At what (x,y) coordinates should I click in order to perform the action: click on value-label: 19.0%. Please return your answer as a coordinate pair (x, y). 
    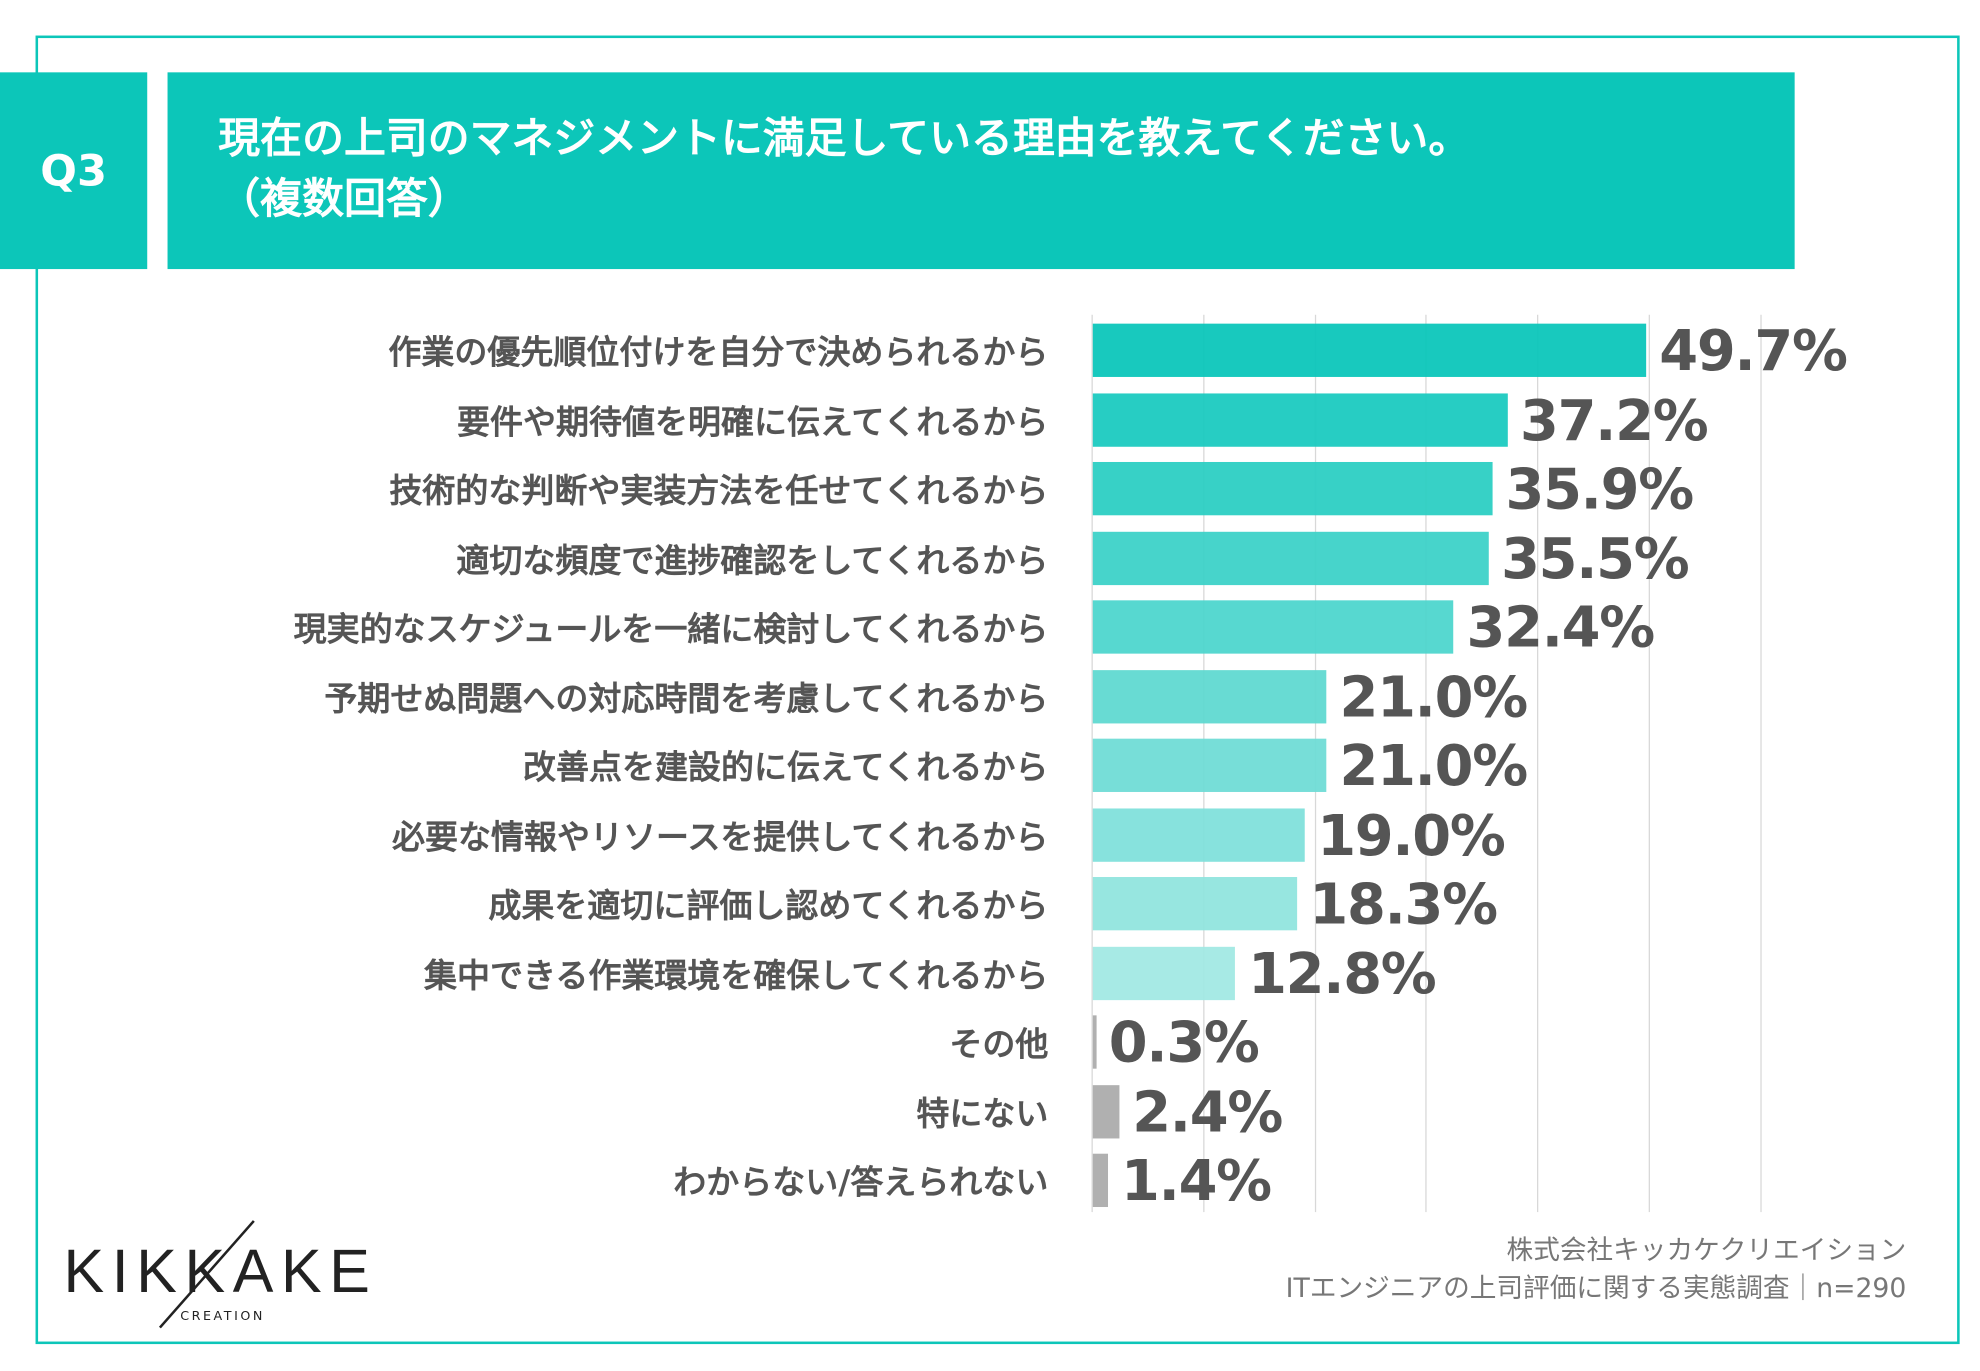
    Looking at the image, I should click on (1411, 836).